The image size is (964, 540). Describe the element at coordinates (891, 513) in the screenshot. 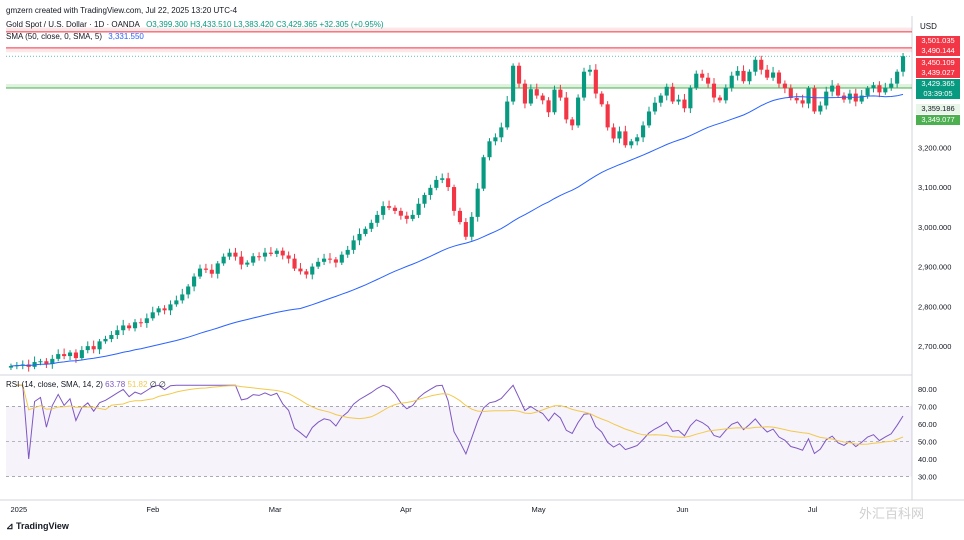

I see `watermark: 外汇百科网` at that location.